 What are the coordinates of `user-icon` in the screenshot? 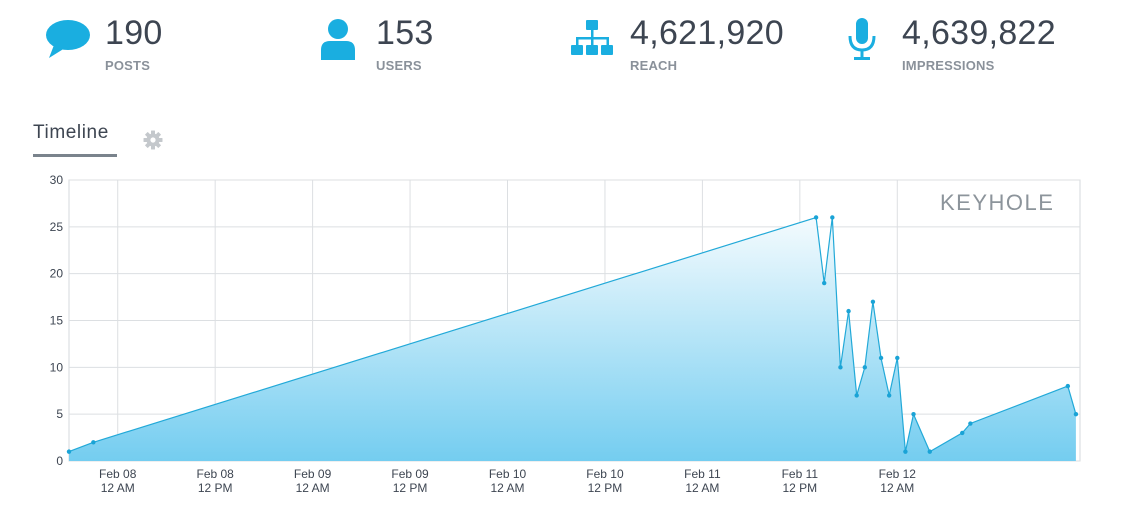 It's located at (338, 39).